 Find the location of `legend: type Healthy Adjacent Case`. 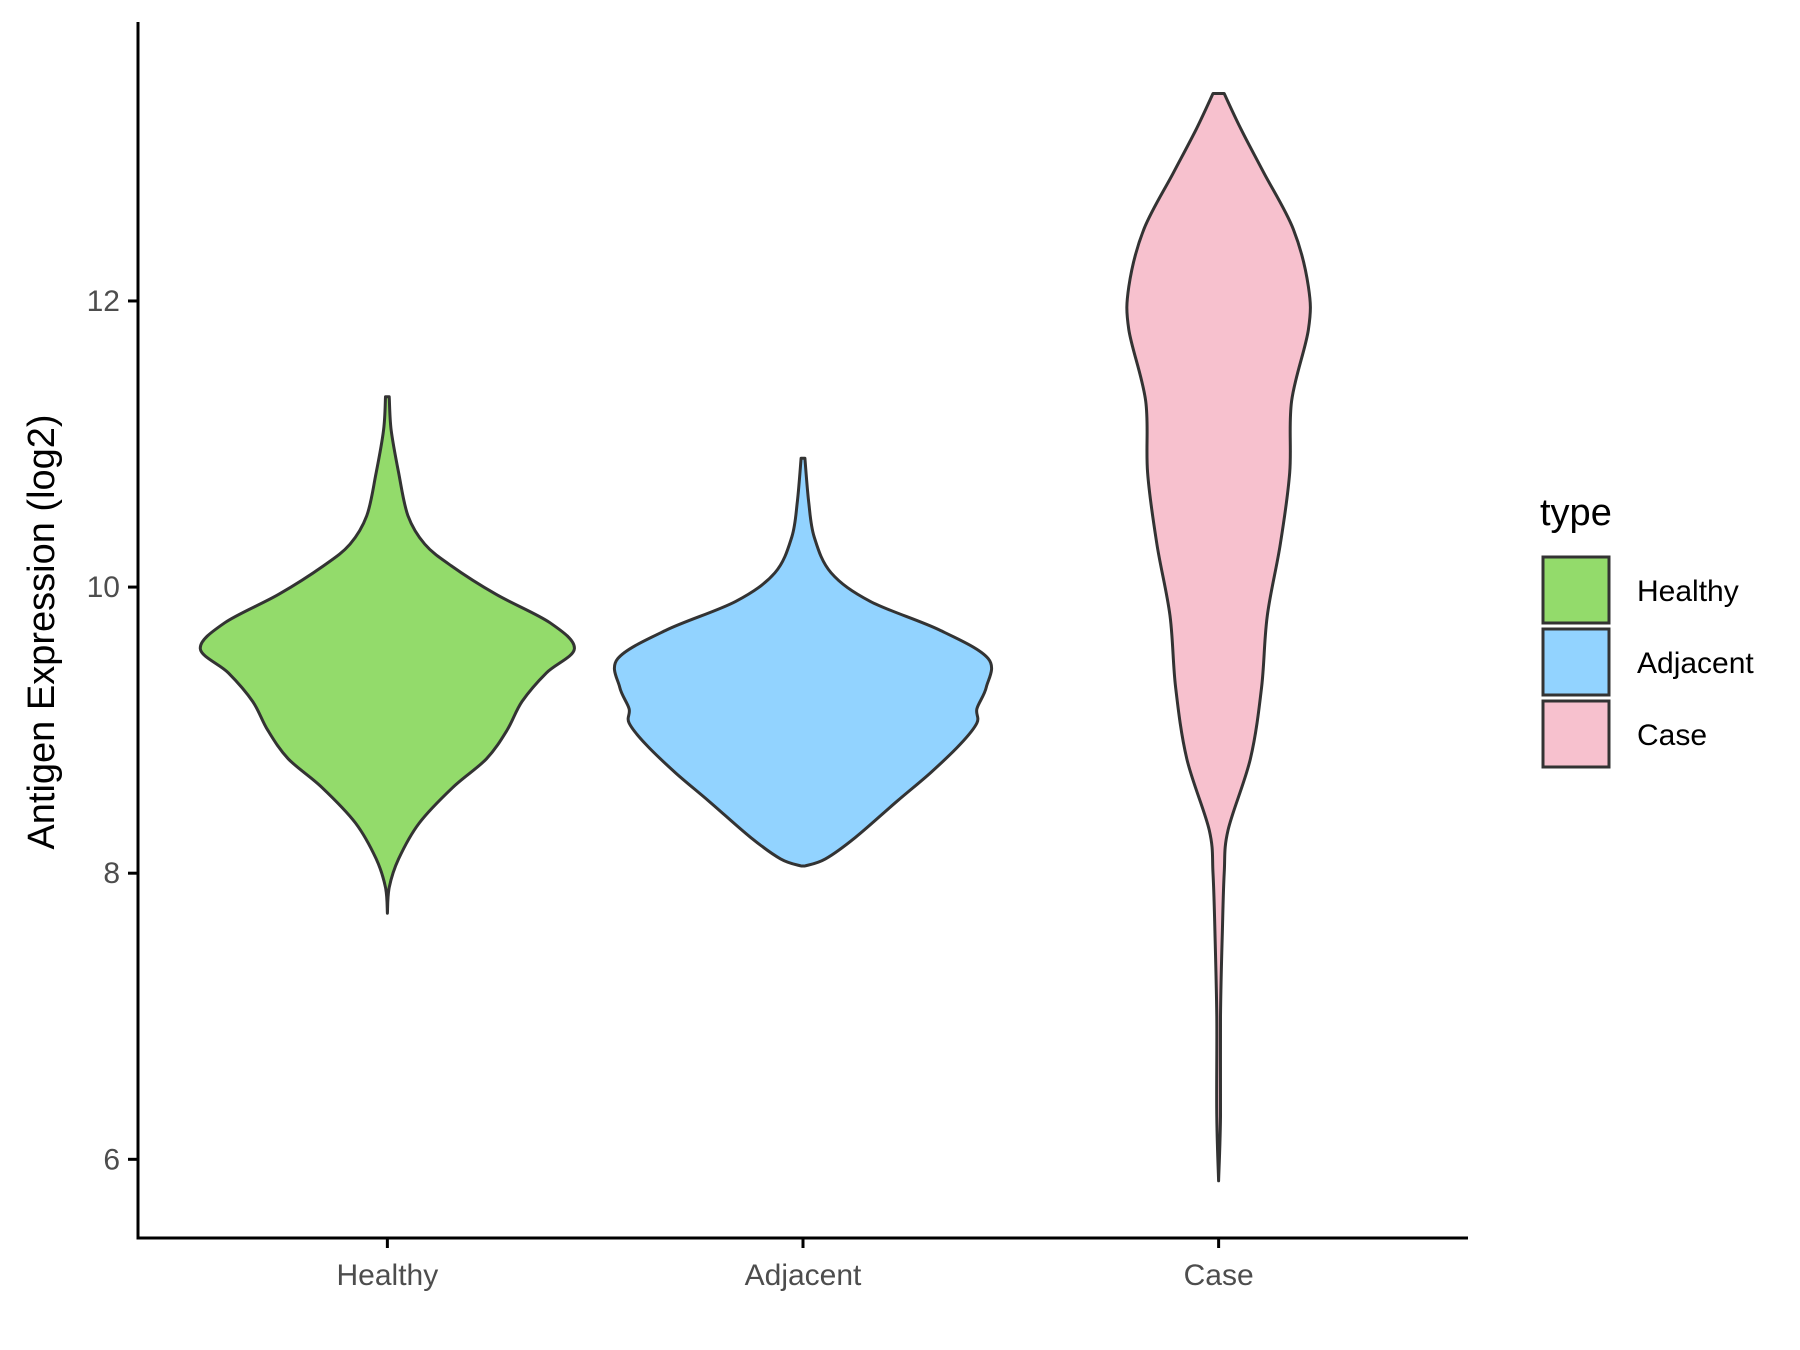

legend: type Healthy Adjacent Case is located at coordinates (1647, 630).